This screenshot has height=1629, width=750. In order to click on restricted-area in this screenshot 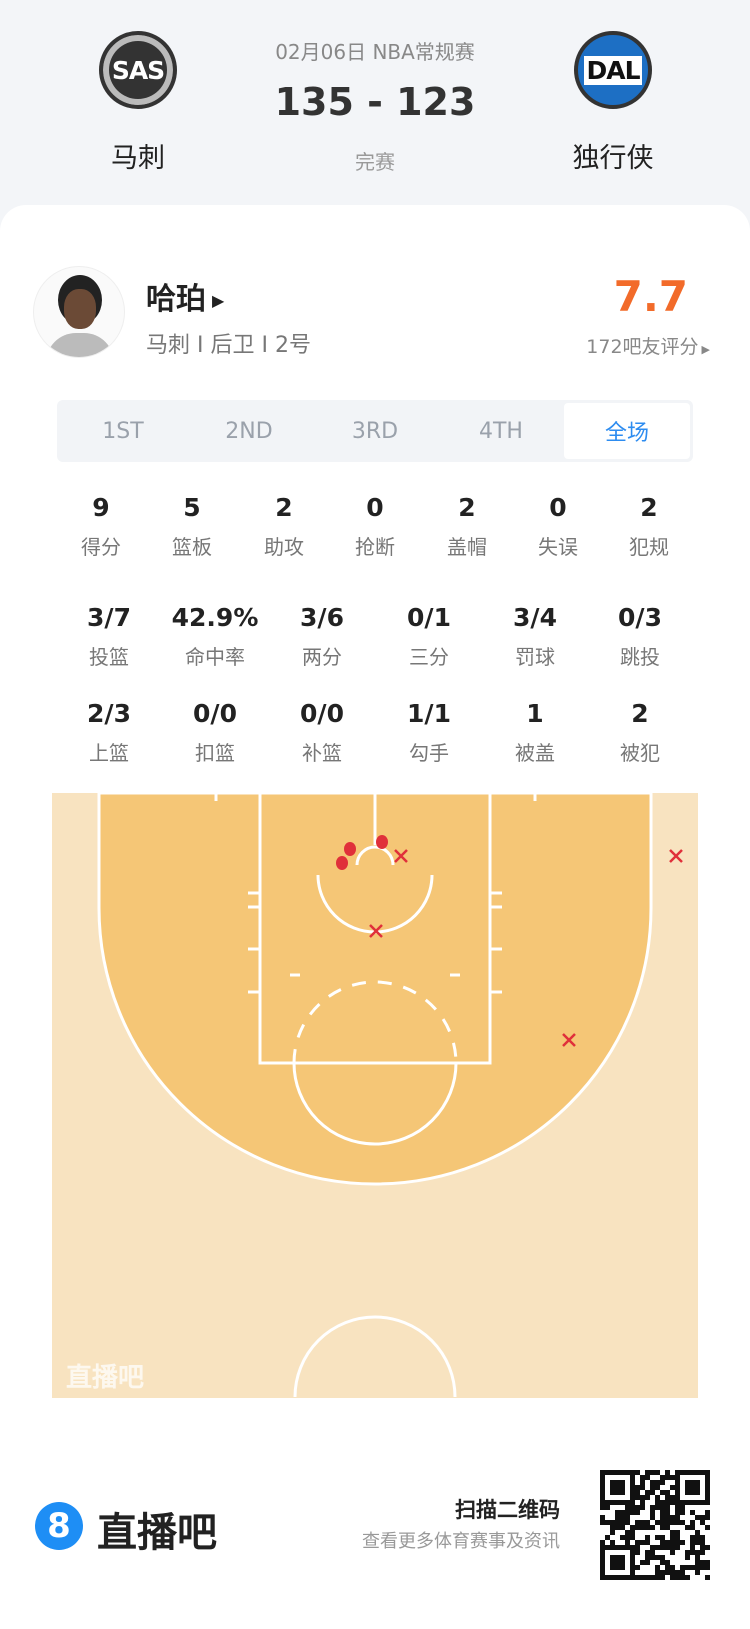, I will do `click(375, 855)`.